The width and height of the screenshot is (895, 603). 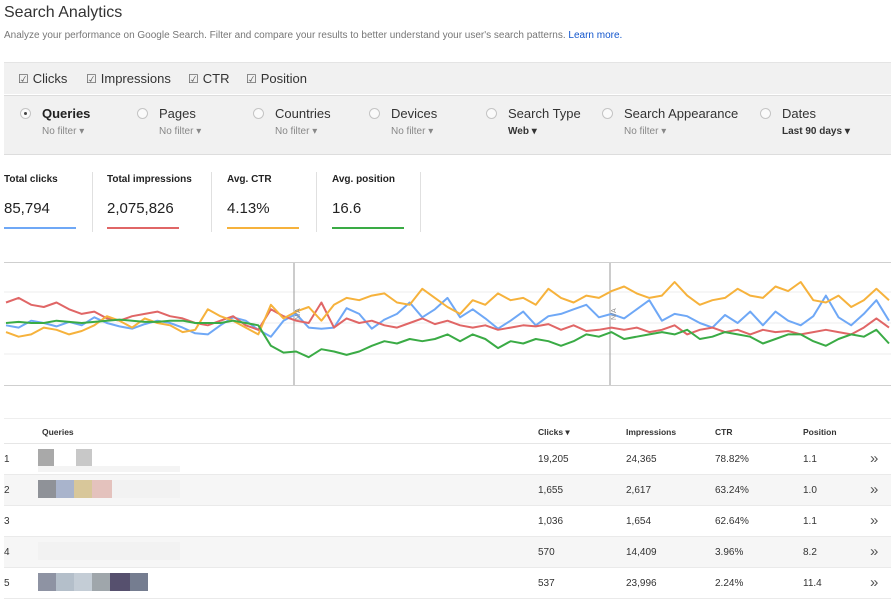 What do you see at coordinates (7, 459) in the screenshot?
I see `row-rank: 1` at bounding box center [7, 459].